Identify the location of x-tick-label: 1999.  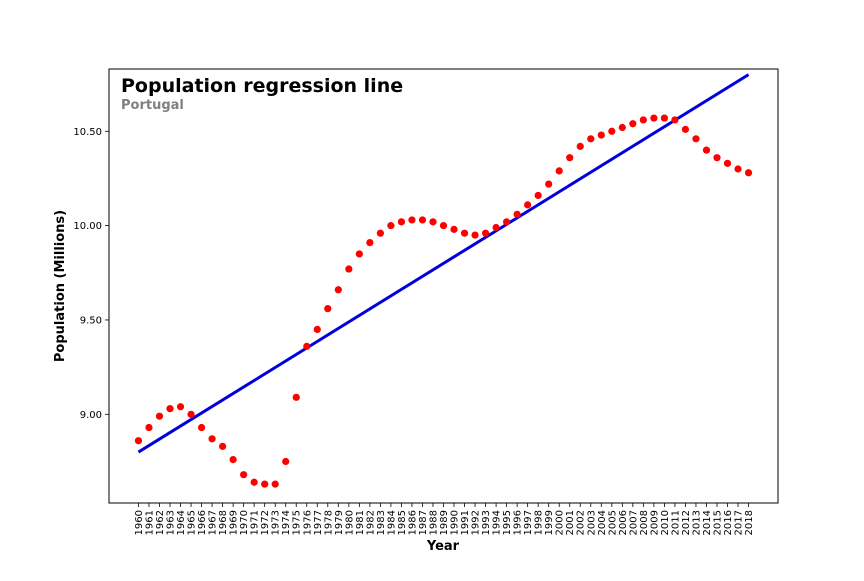
(549, 522).